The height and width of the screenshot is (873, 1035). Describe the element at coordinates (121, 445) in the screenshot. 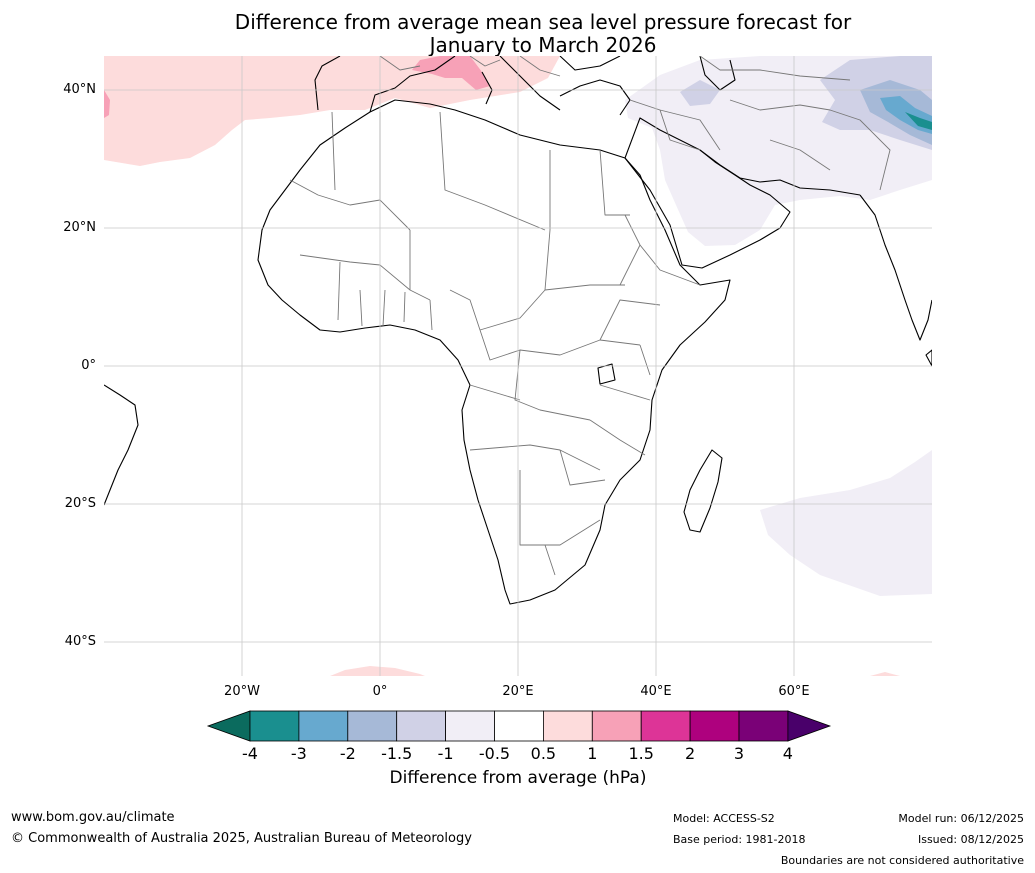

I see `south-america-coastline` at that location.